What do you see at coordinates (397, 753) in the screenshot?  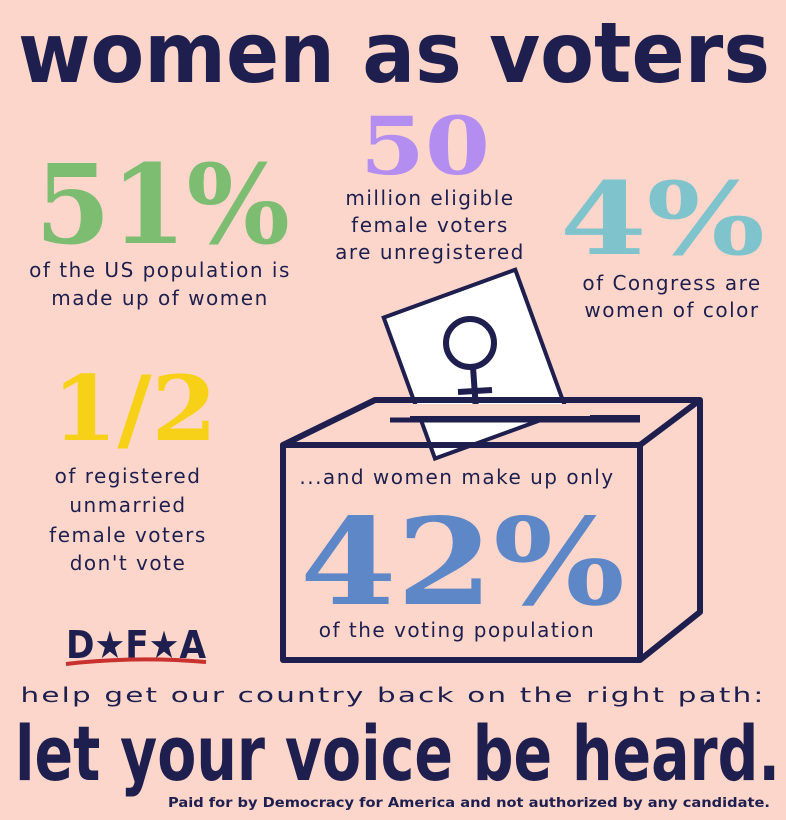 I see `slogan: let your voice be heard.` at bounding box center [397, 753].